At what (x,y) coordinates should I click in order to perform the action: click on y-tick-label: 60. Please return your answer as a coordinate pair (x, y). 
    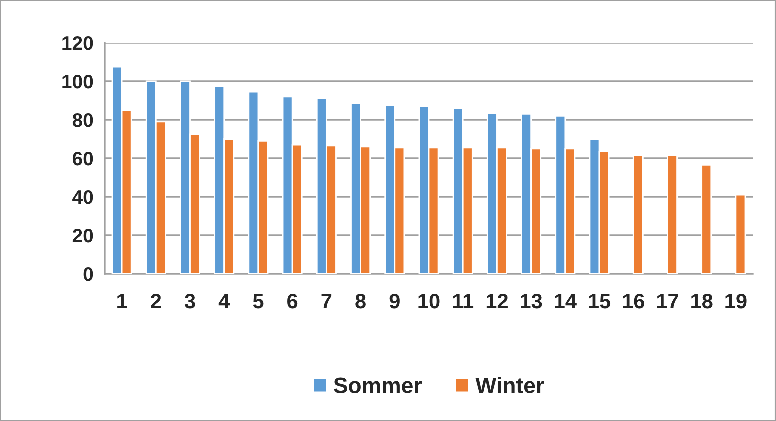
    Looking at the image, I should click on (83, 159).